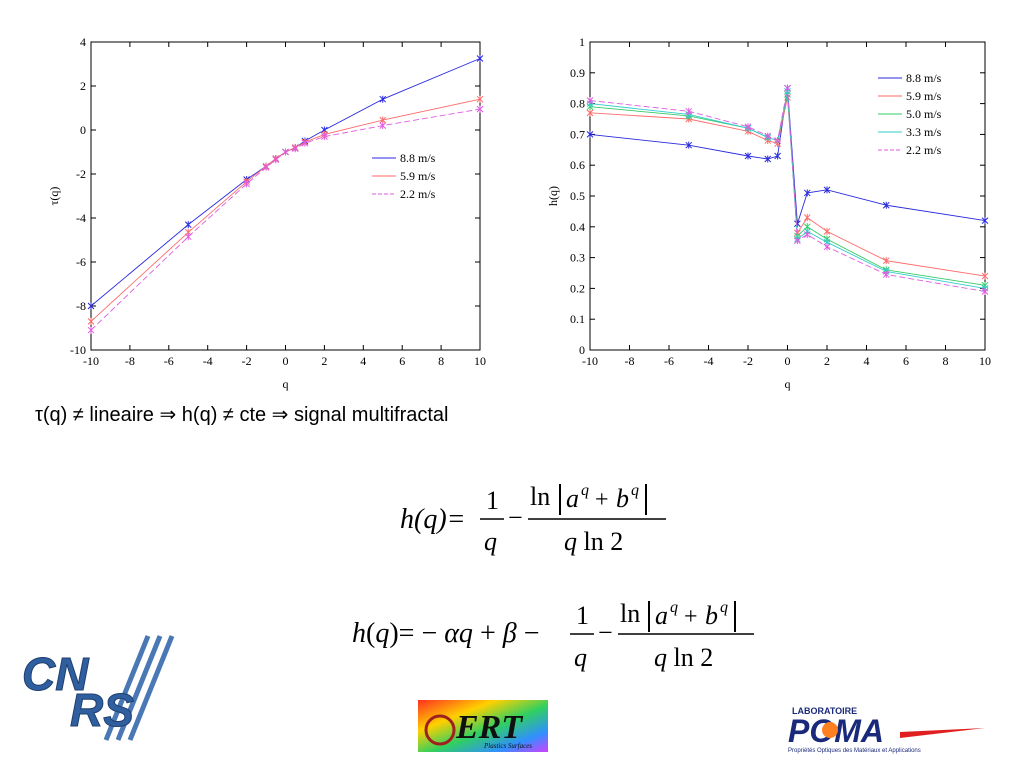 The width and height of the screenshot is (1024, 768). I want to click on legend-label: 2.2 m/s, so click(418, 194).